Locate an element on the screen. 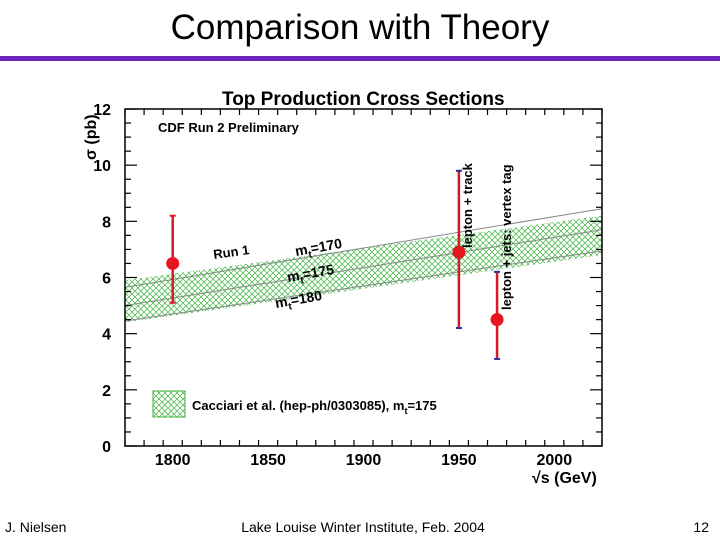  x-axis-label: √s (GeV) is located at coordinates (564, 478).